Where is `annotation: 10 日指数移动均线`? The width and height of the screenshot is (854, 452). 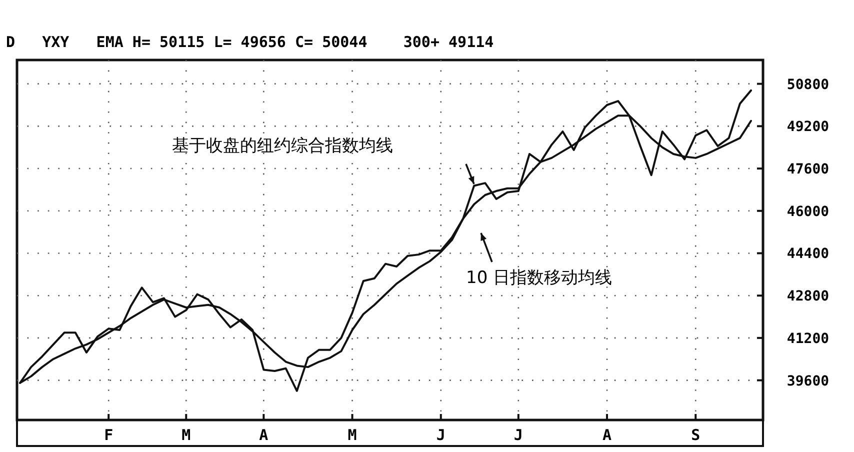 annotation: 10 日指数移动均线 is located at coordinates (539, 278).